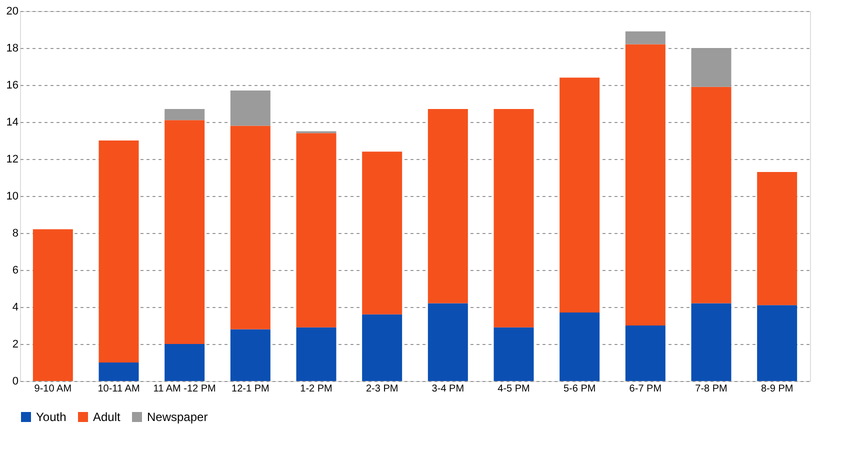 This screenshot has height=474, width=852. I want to click on y-tick-label: 6, so click(15, 270).